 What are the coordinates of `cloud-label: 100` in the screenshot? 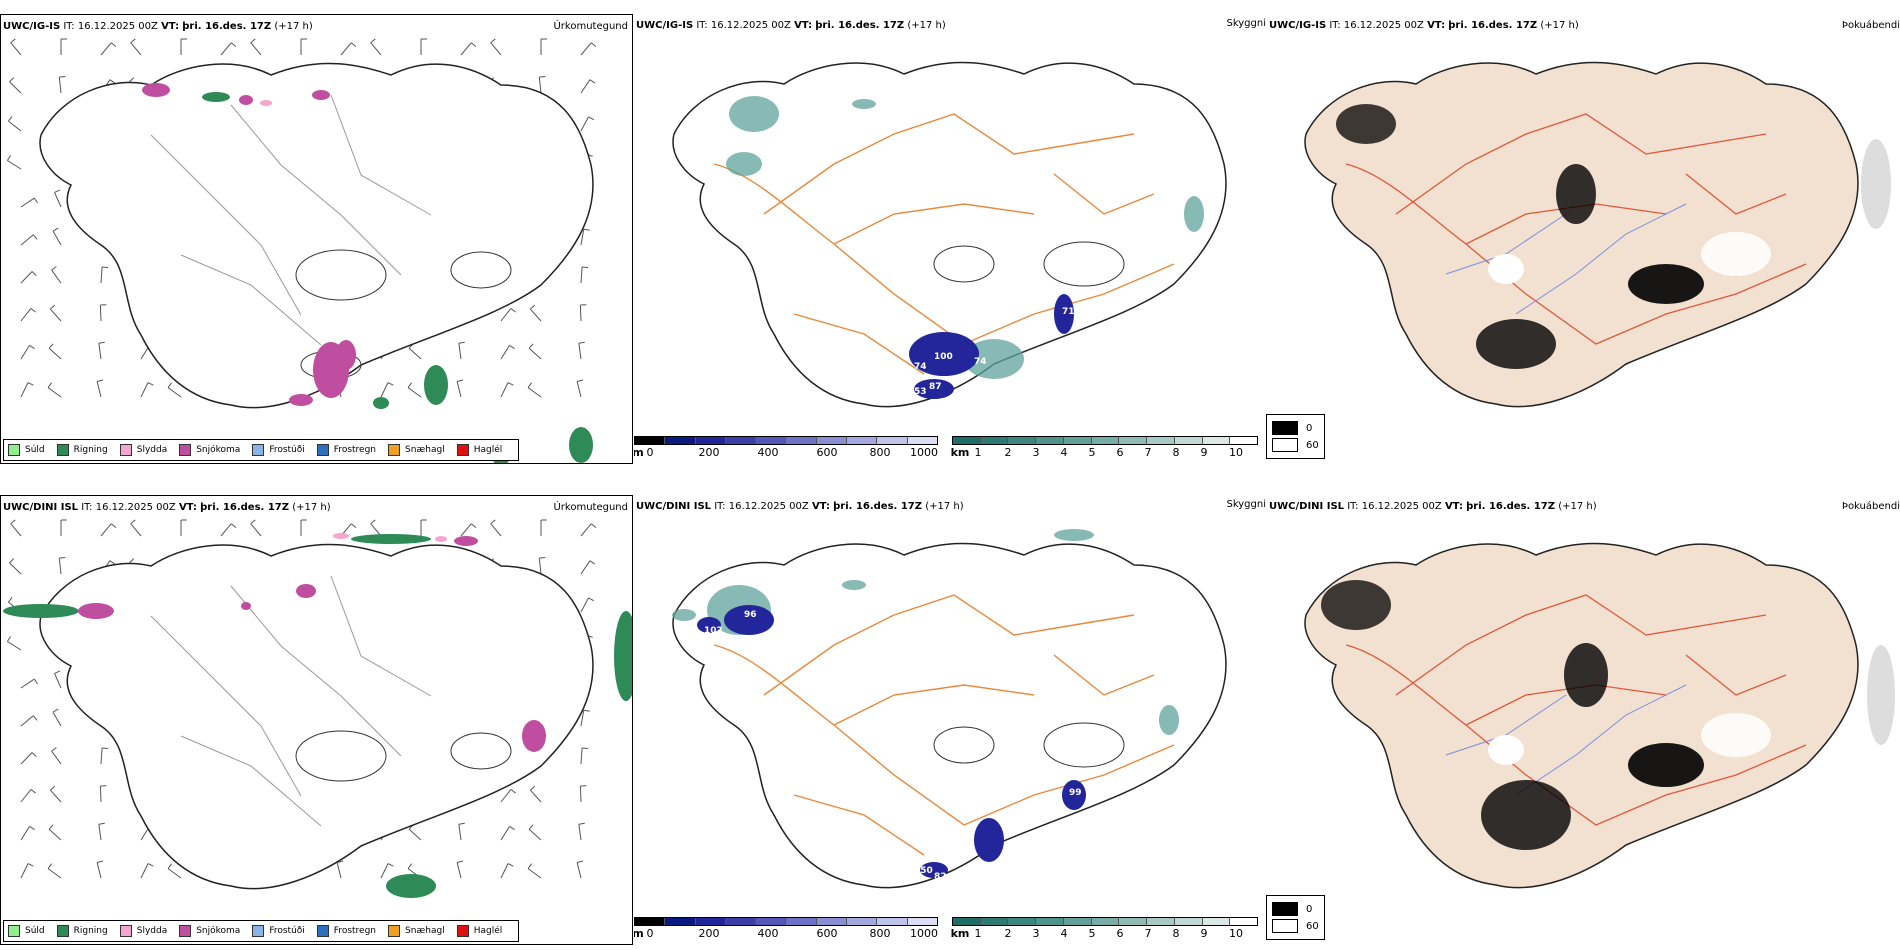 It's located at (943, 357).